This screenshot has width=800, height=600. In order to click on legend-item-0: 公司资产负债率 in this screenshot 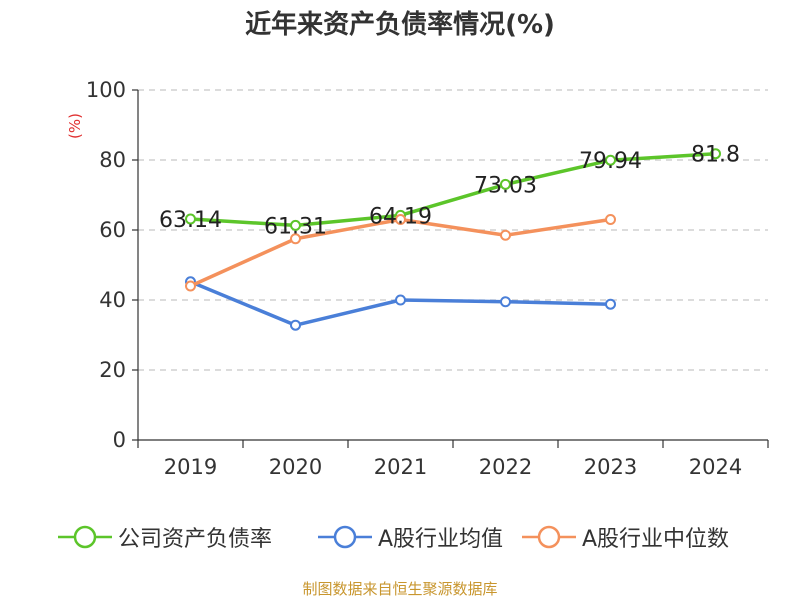, I will do `click(165, 537)`.